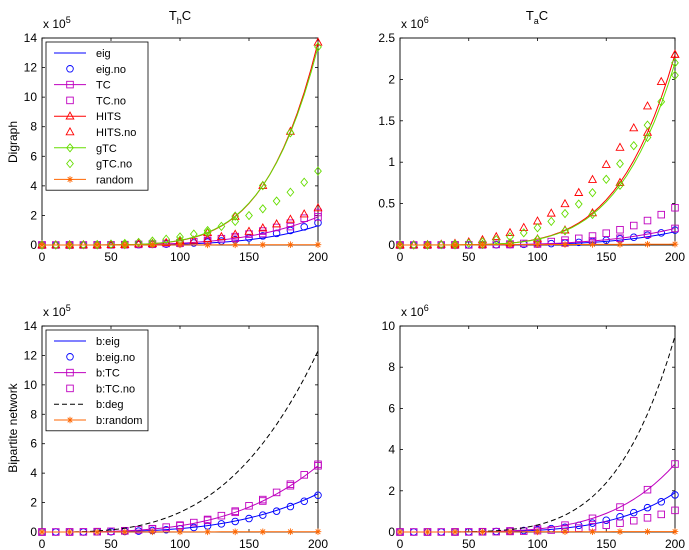  I want to click on series-line, so click(180, 441).